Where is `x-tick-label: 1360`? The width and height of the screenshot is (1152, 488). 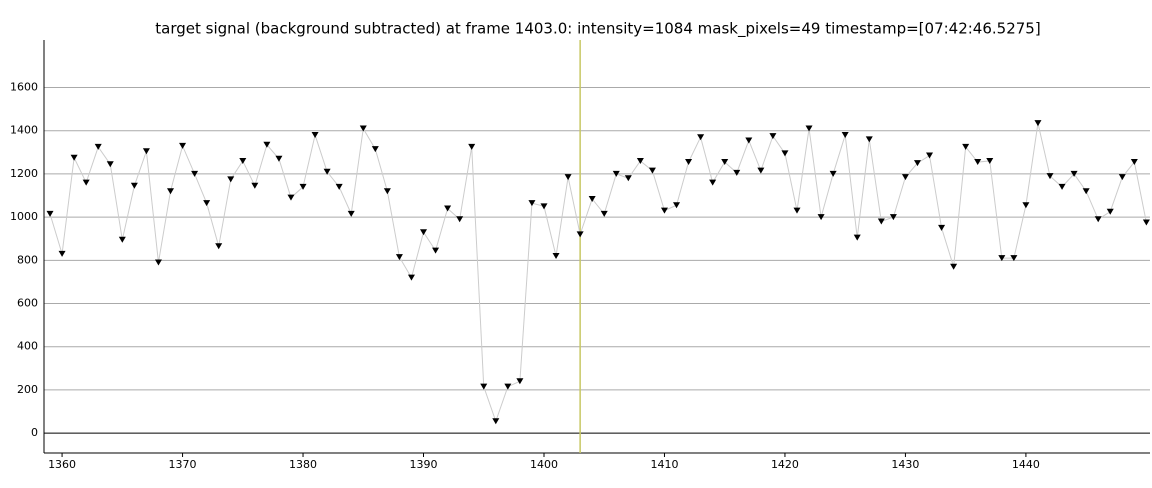 x-tick-label: 1360 is located at coordinates (62, 464).